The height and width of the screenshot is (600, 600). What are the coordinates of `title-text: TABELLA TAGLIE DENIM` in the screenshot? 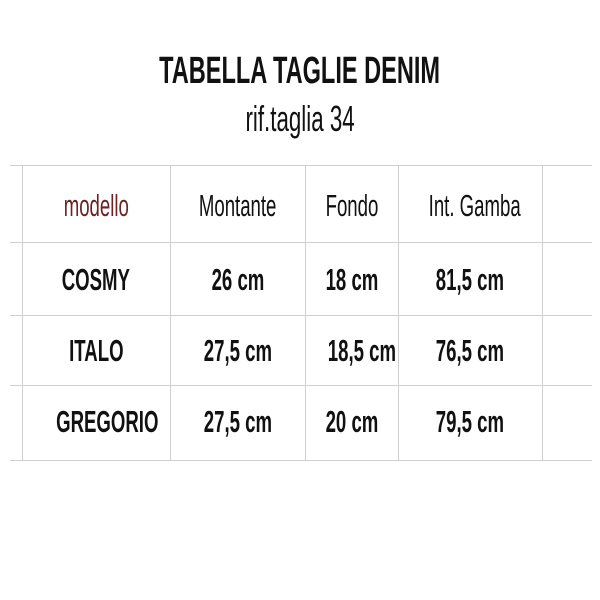 It's located at (300, 71).